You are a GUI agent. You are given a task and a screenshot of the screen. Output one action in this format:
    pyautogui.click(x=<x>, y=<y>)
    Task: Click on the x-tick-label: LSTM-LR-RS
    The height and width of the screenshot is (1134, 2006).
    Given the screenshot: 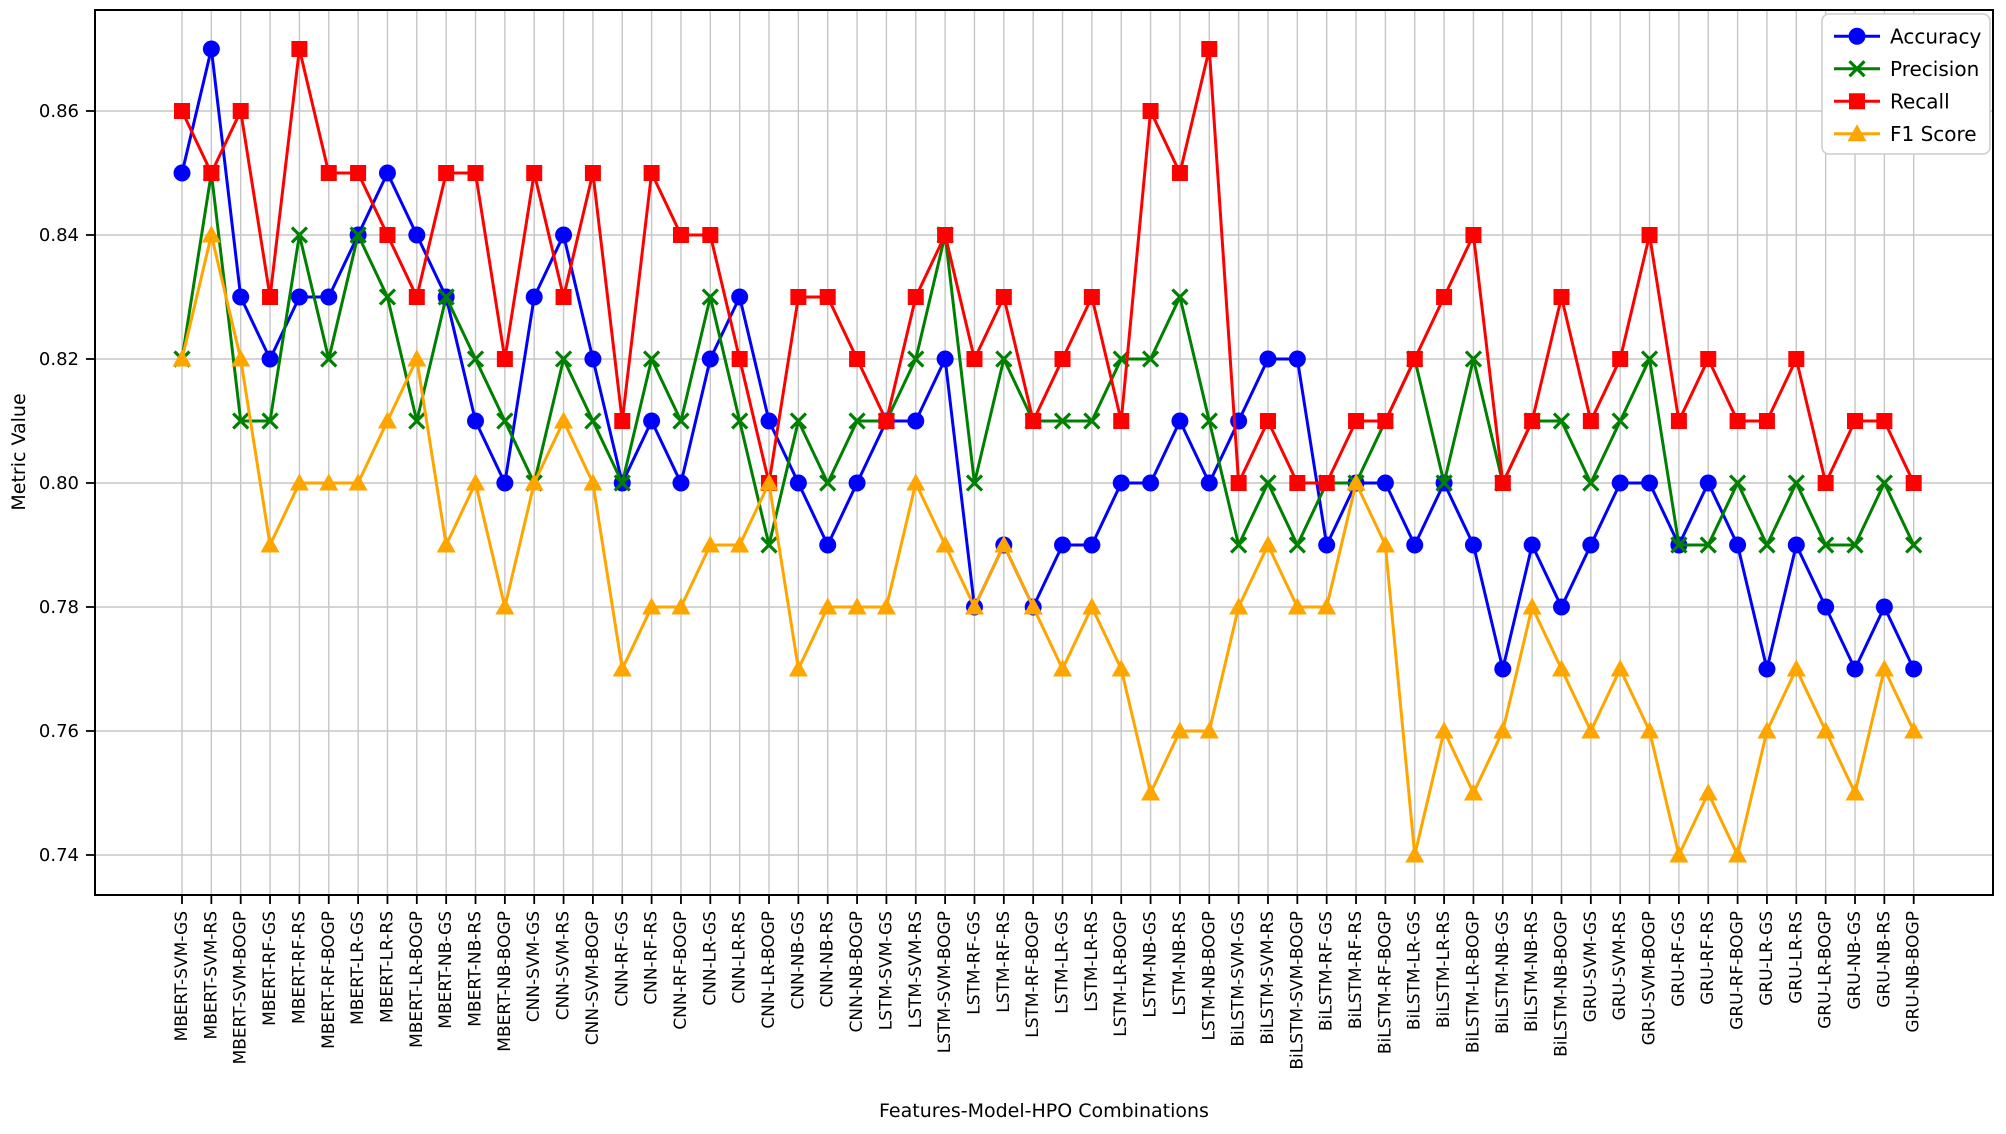 What is the action you would take?
    pyautogui.click(x=1092, y=961)
    